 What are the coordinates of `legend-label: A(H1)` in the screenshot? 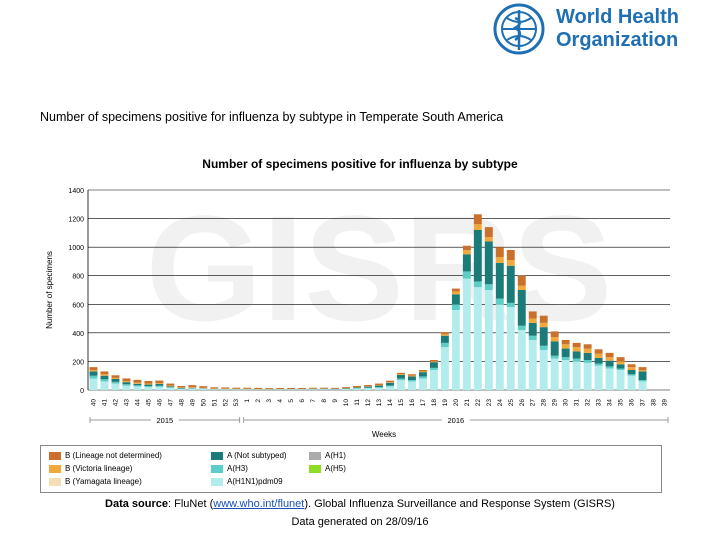 It's located at (335, 455).